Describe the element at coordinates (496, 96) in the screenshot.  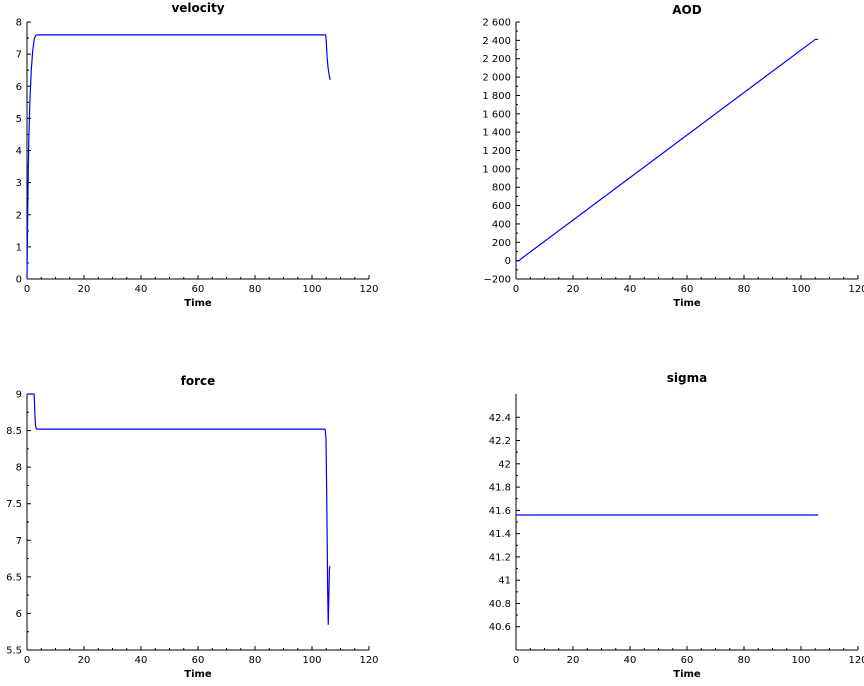
I see `y-tick-label: 1 800` at that location.